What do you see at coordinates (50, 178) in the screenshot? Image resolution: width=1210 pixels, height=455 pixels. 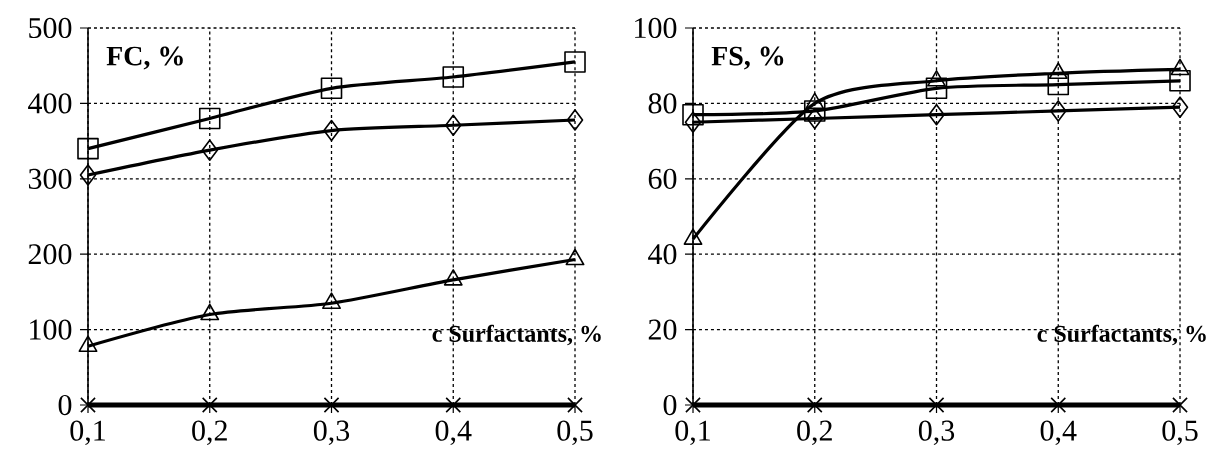 I see `y-tick-label: 300` at bounding box center [50, 178].